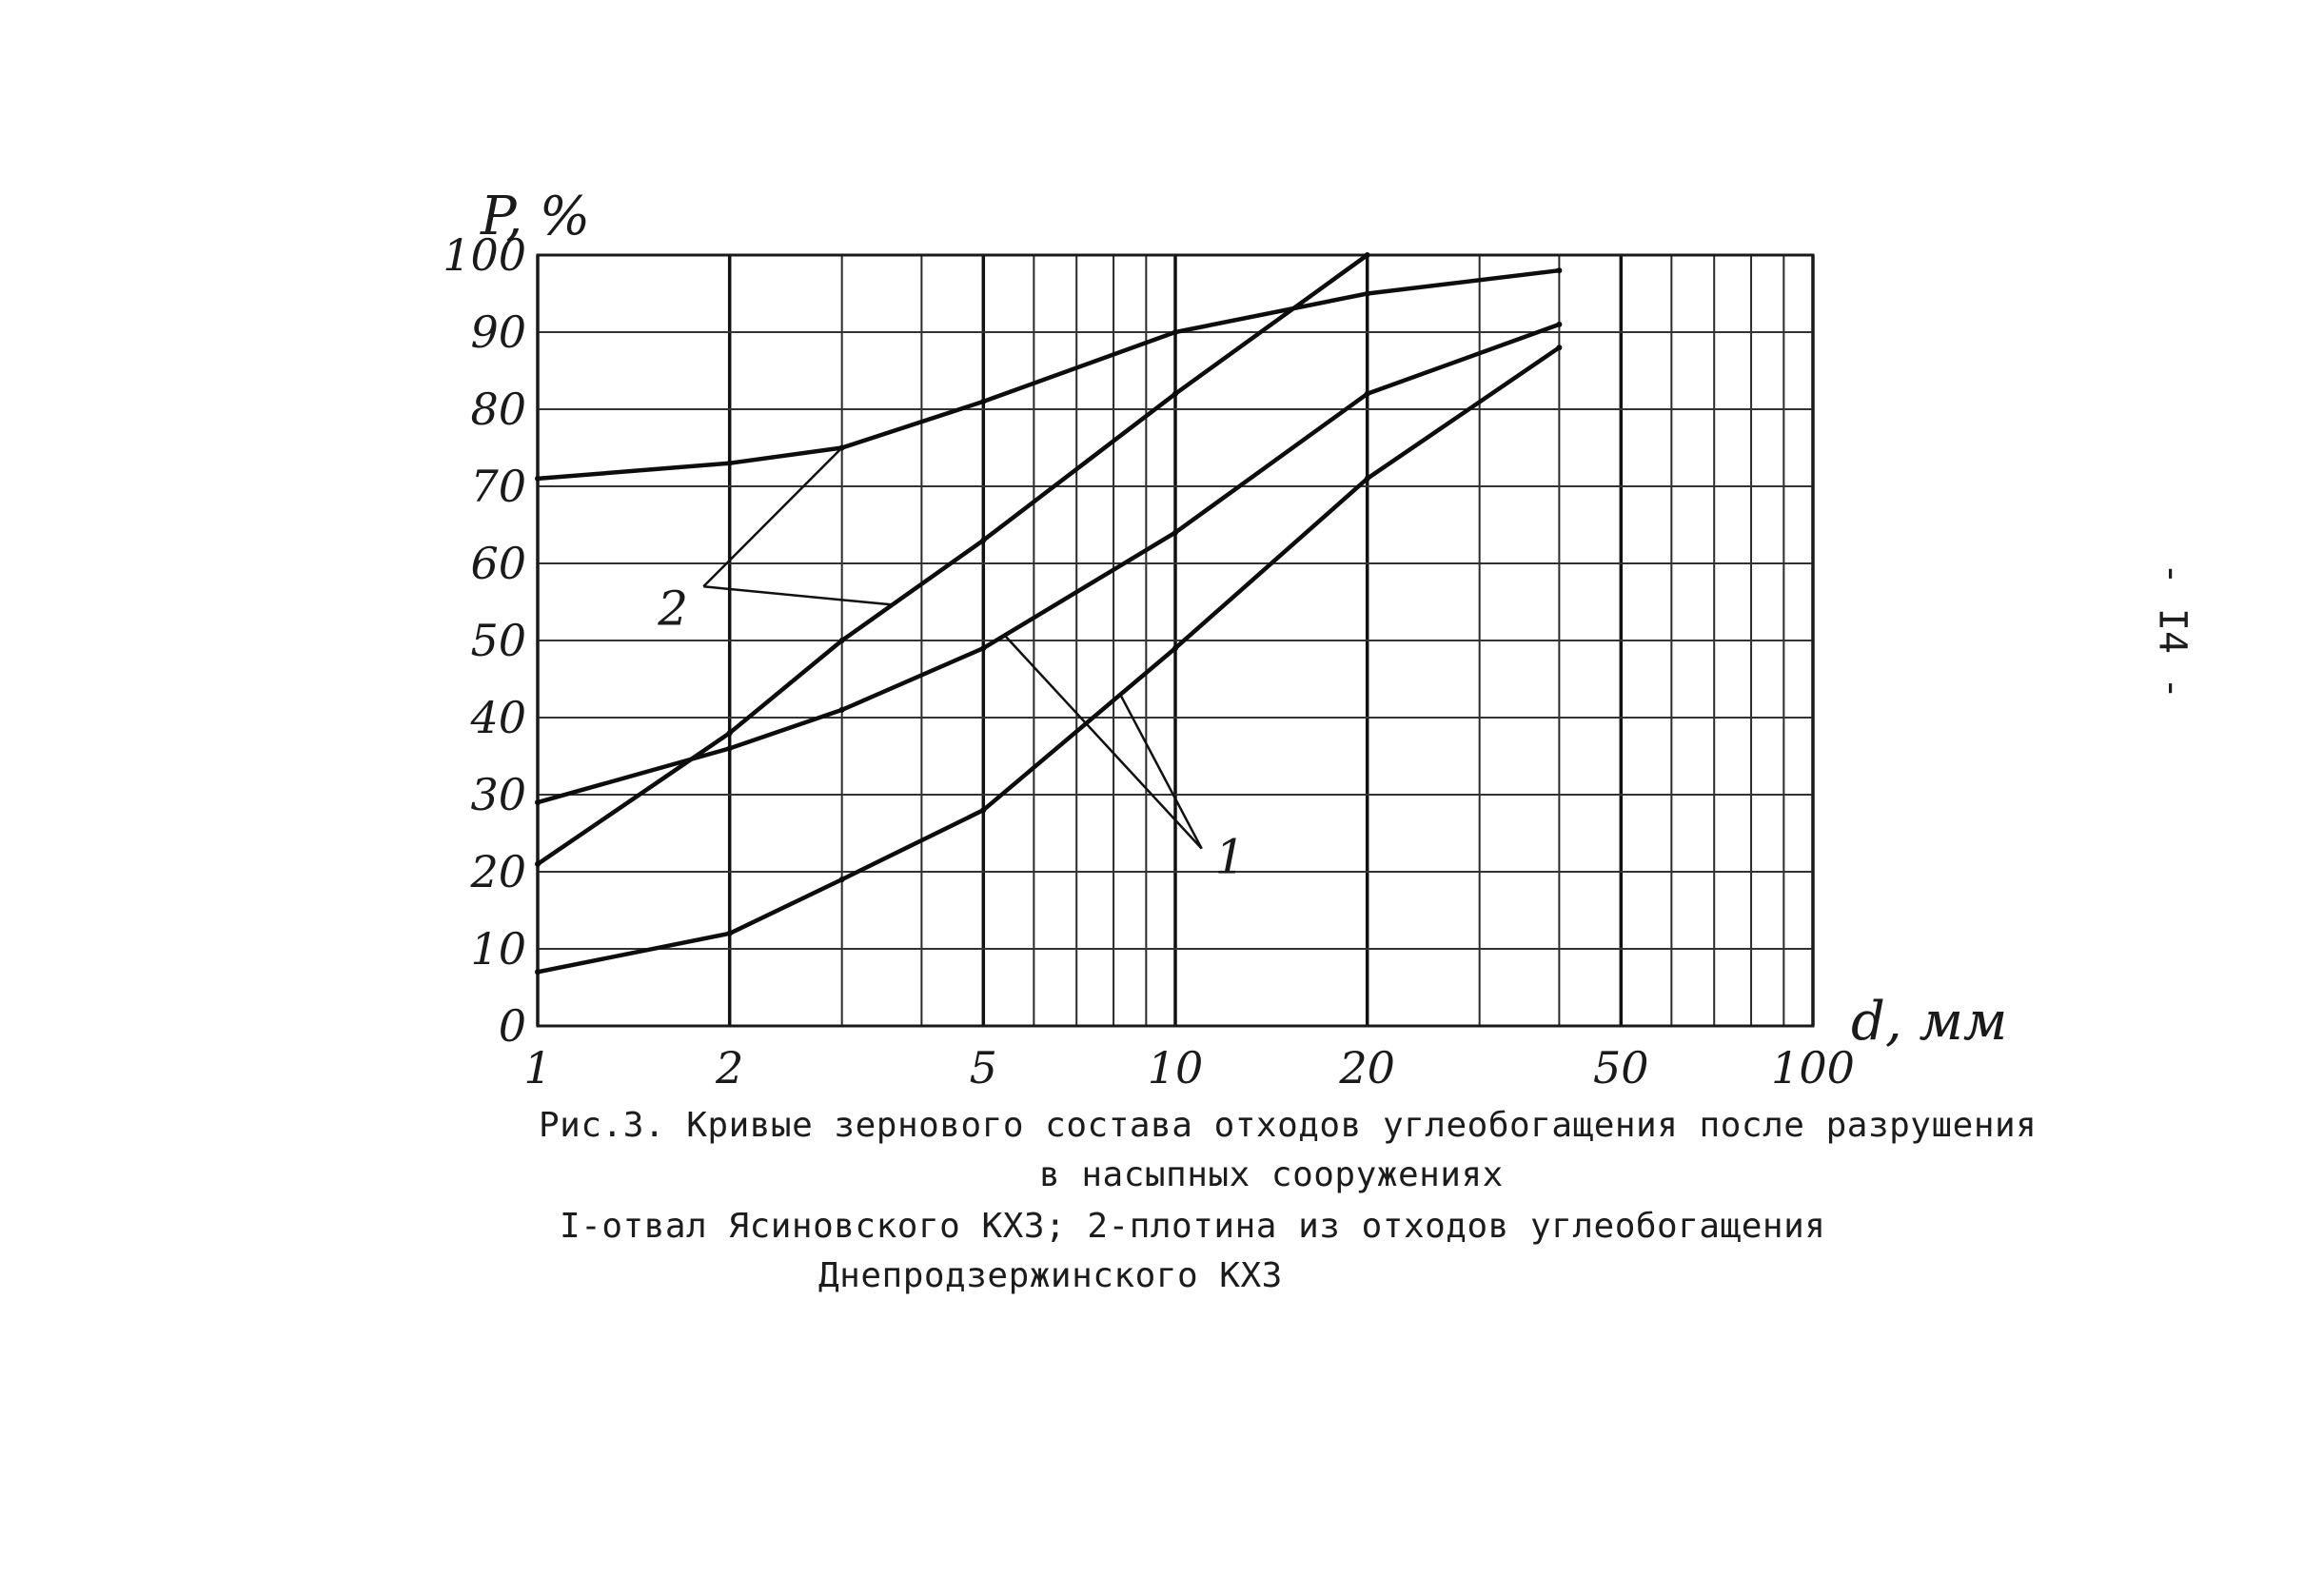  I want to click on y-tick-label: 20, so click(497, 871).